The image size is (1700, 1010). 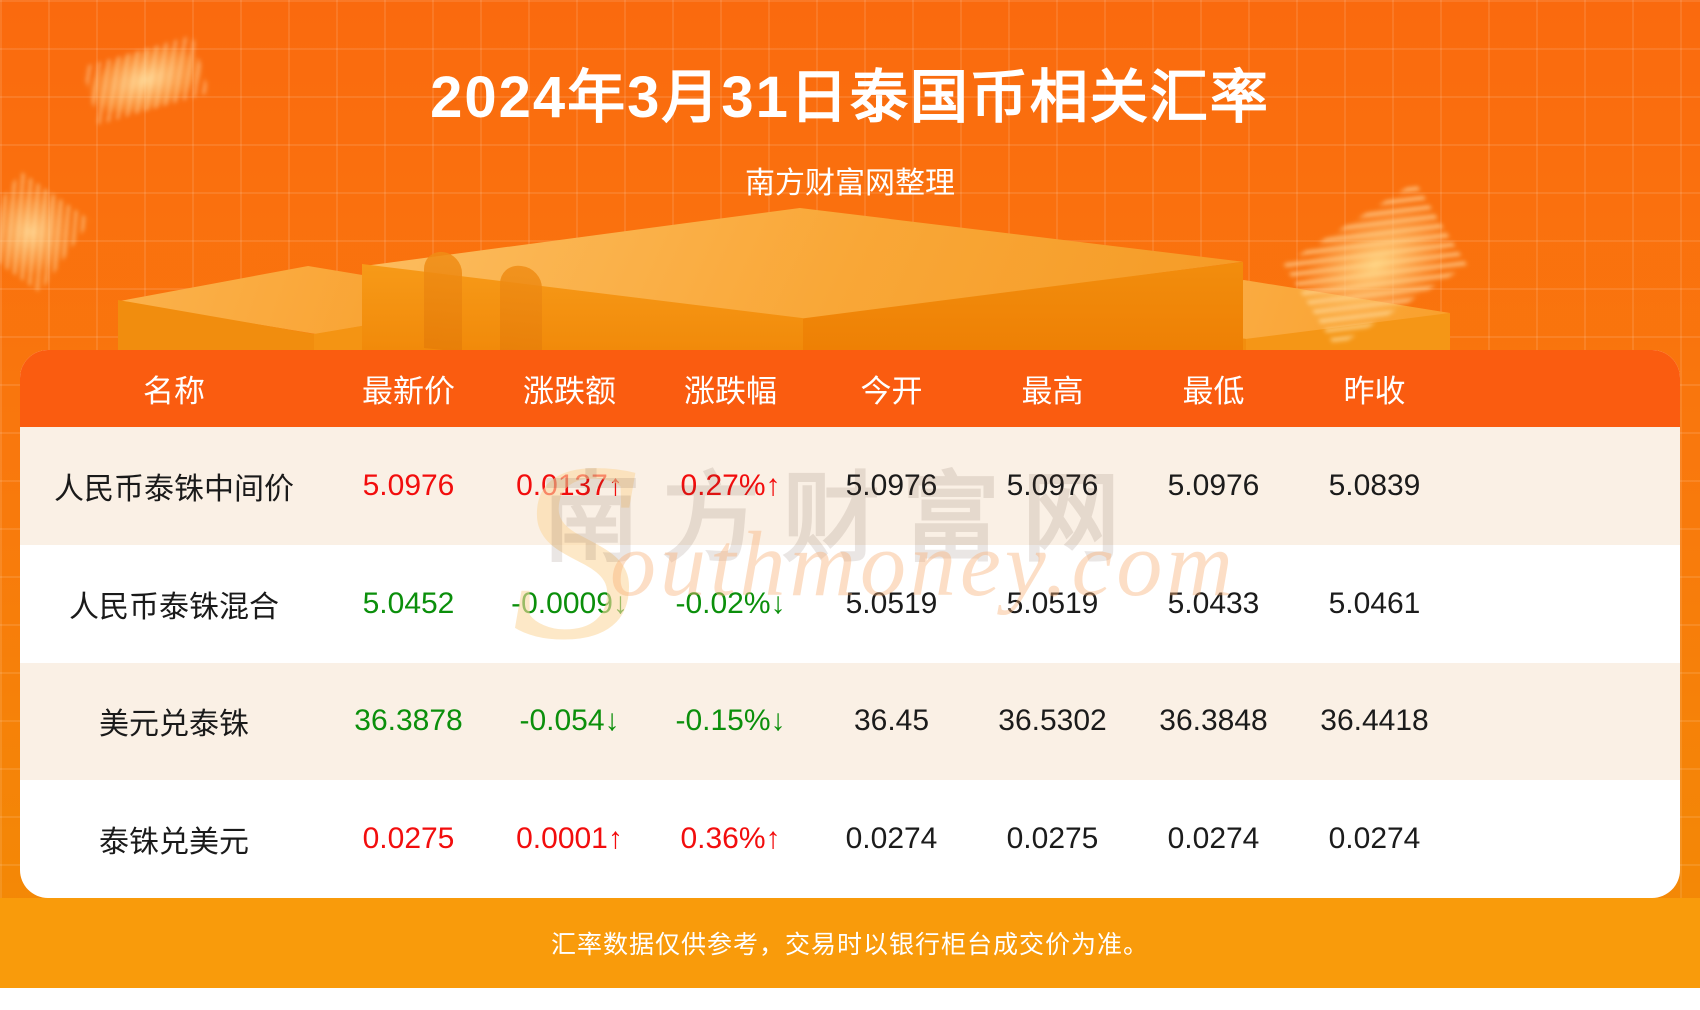 I want to click on cell-name: 人民币泰铢混合, so click(x=174, y=607).